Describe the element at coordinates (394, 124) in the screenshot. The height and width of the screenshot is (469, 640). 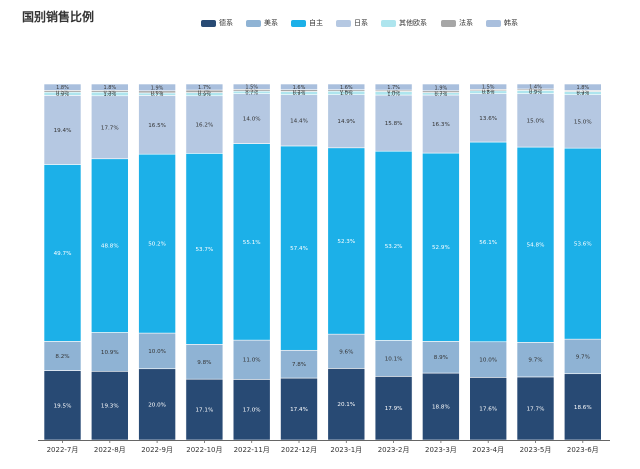
I see `data-label: 15.8%` at that location.